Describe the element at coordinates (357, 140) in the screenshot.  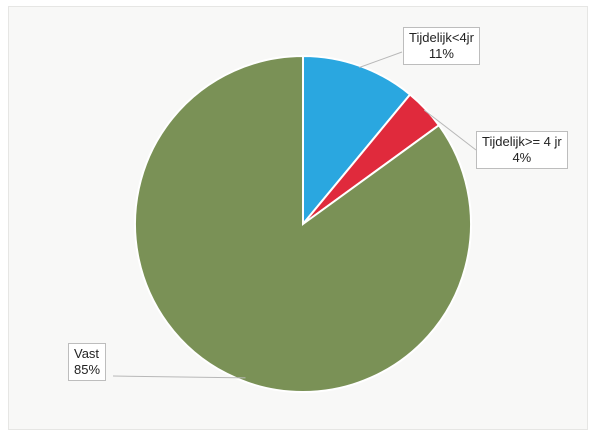
I see `pie-slice-tijdelijk-4jr` at that location.